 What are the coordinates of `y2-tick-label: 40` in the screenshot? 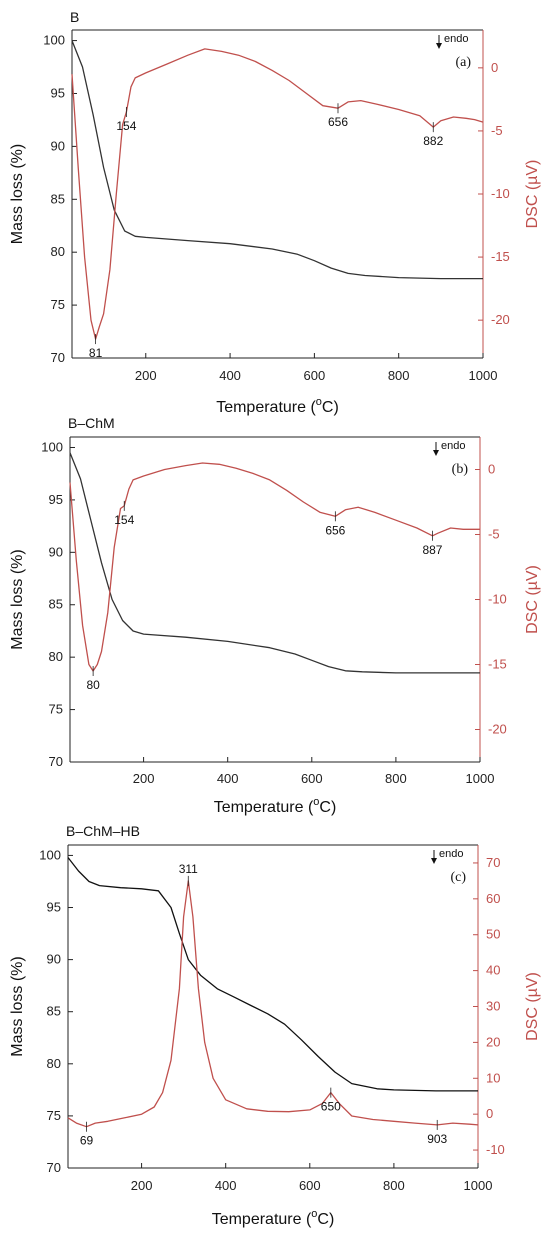 It's located at (493, 970).